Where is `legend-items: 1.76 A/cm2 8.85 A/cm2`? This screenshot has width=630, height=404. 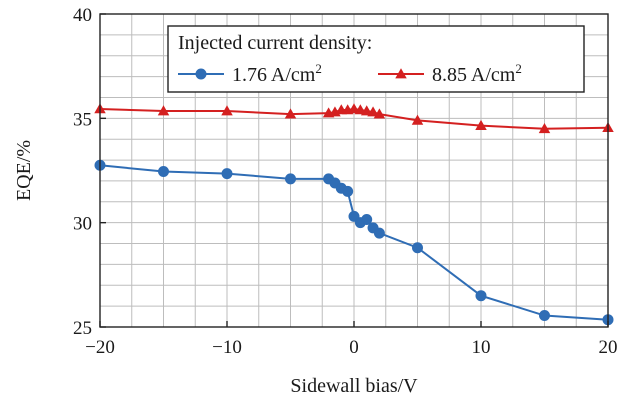
legend-items: 1.76 A/cm2 8.85 A/cm2 is located at coordinates (350, 73).